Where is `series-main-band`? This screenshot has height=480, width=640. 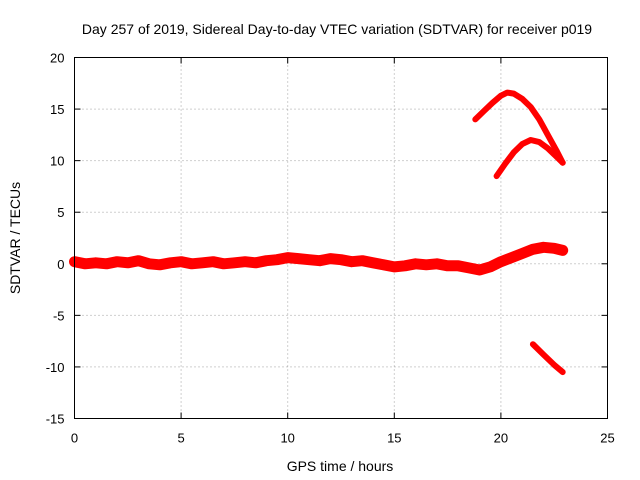 series-main-band is located at coordinates (319, 258).